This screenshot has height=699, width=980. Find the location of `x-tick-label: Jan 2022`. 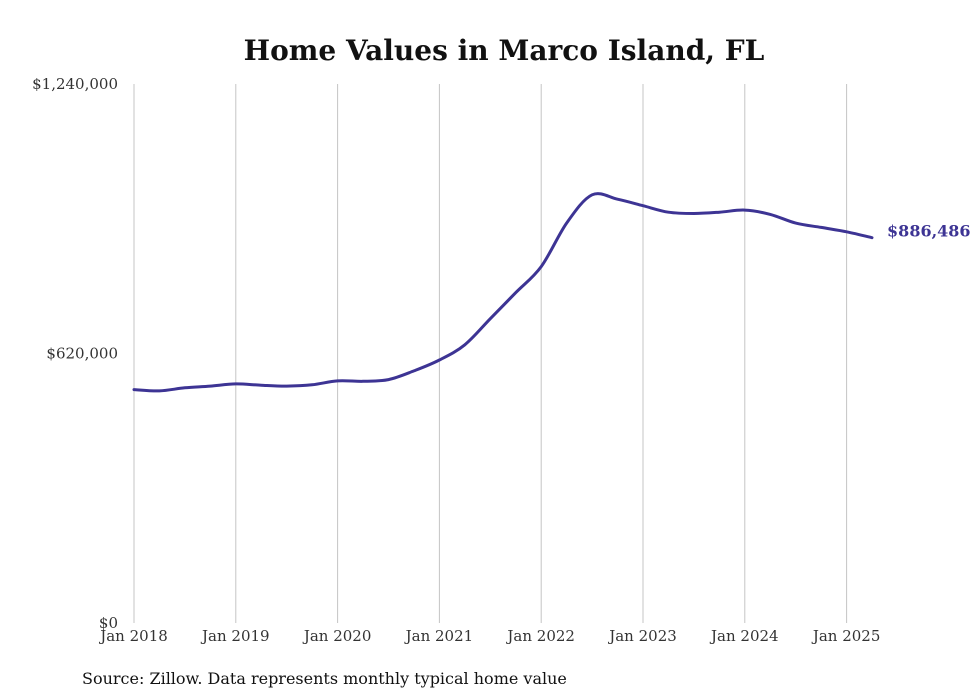

x-tick-label: Jan 2022 is located at coordinates (540, 636).